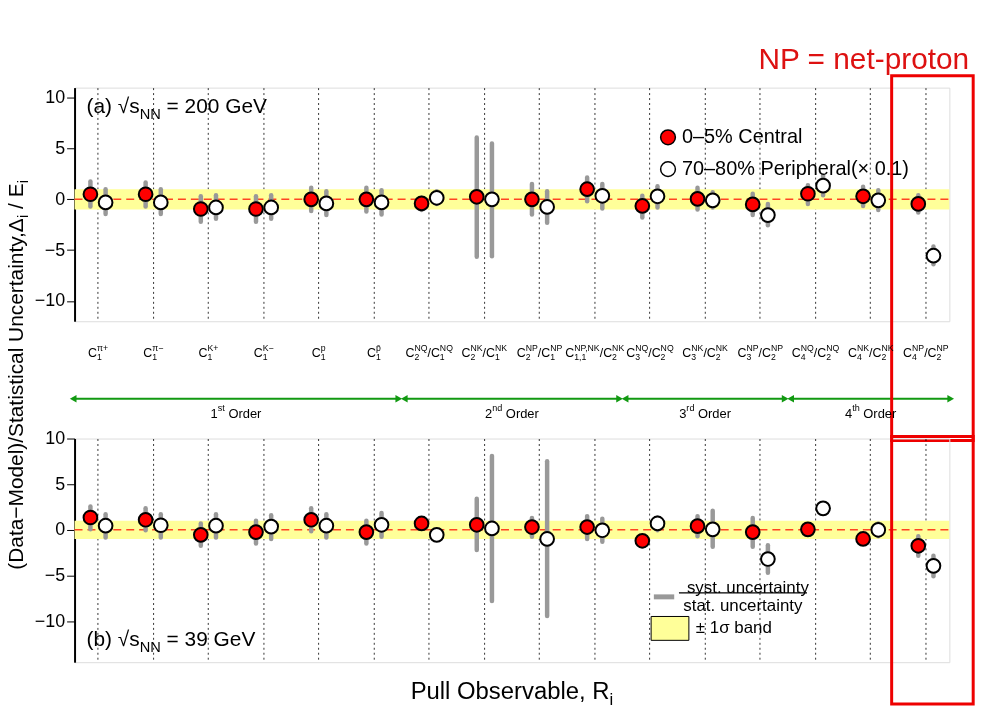  Describe the element at coordinates (733, 628) in the screenshot. I see `legend-label: ± 1σ band` at that location.